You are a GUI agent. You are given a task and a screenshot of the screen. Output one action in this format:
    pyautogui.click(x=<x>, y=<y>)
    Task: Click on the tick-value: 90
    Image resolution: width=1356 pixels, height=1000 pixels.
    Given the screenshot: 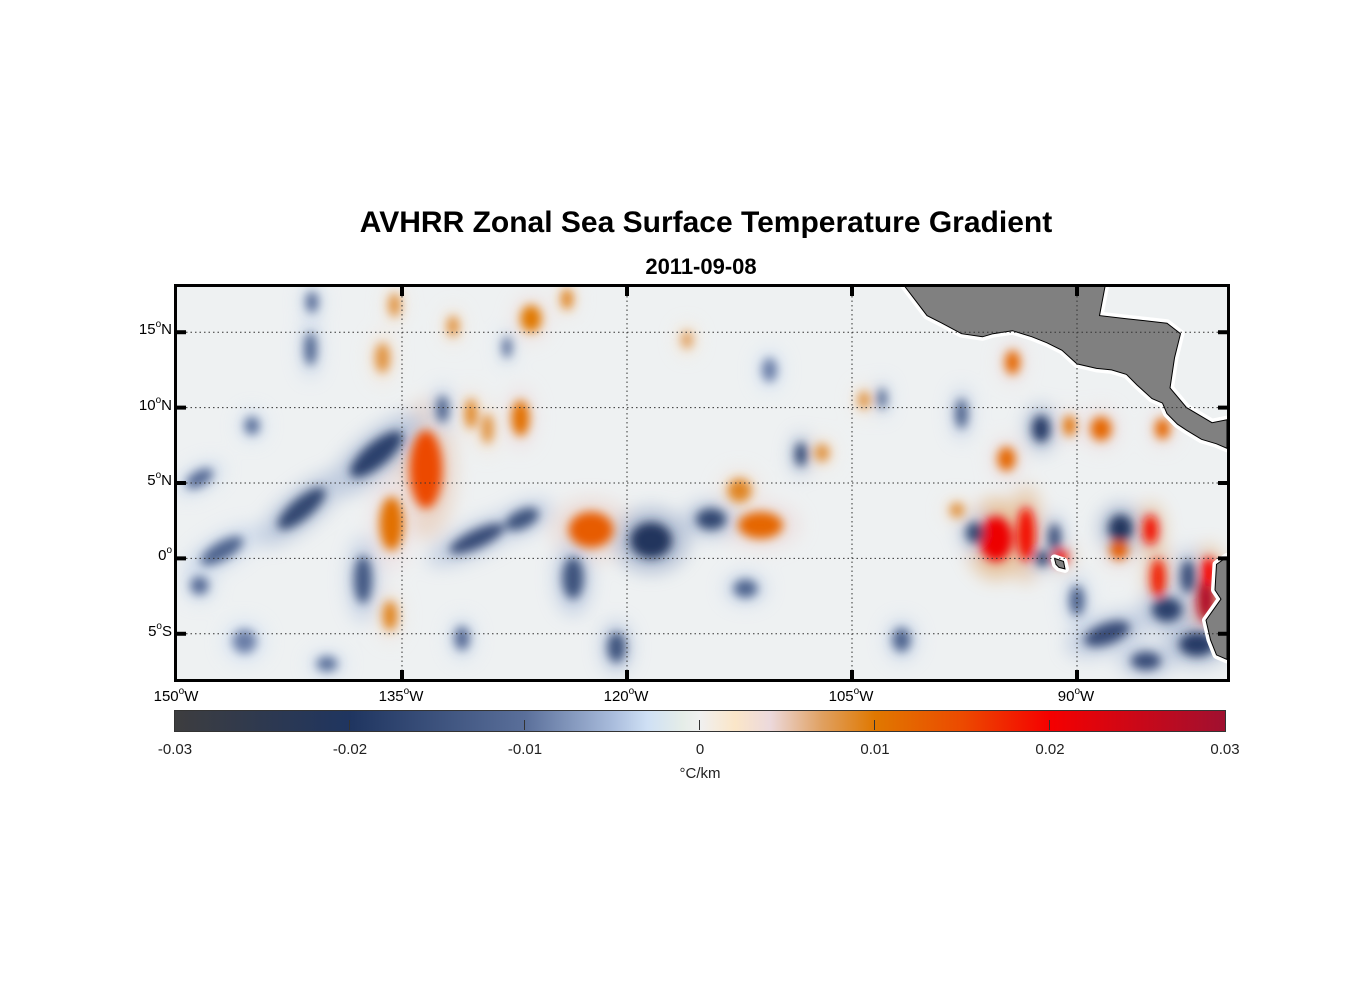 What is the action you would take?
    pyautogui.click(x=1066, y=696)
    